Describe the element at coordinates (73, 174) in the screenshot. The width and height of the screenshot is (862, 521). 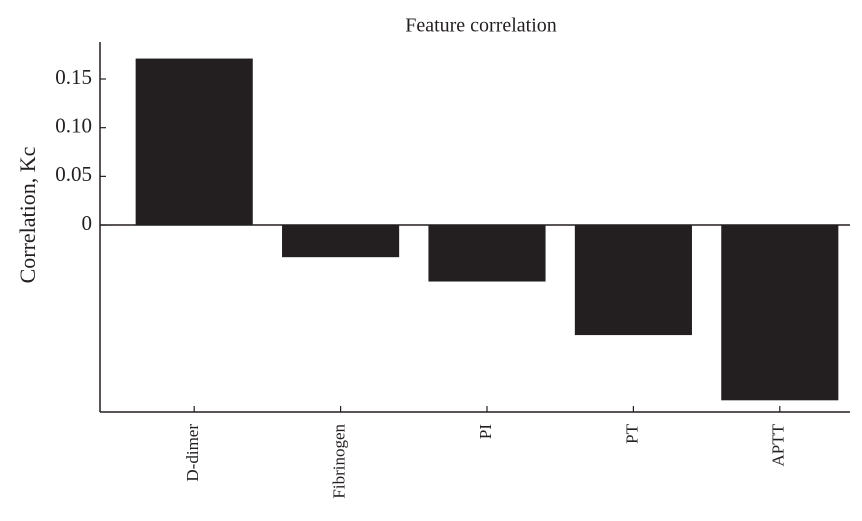
I see `y-tick-label: 0.05` at that location.